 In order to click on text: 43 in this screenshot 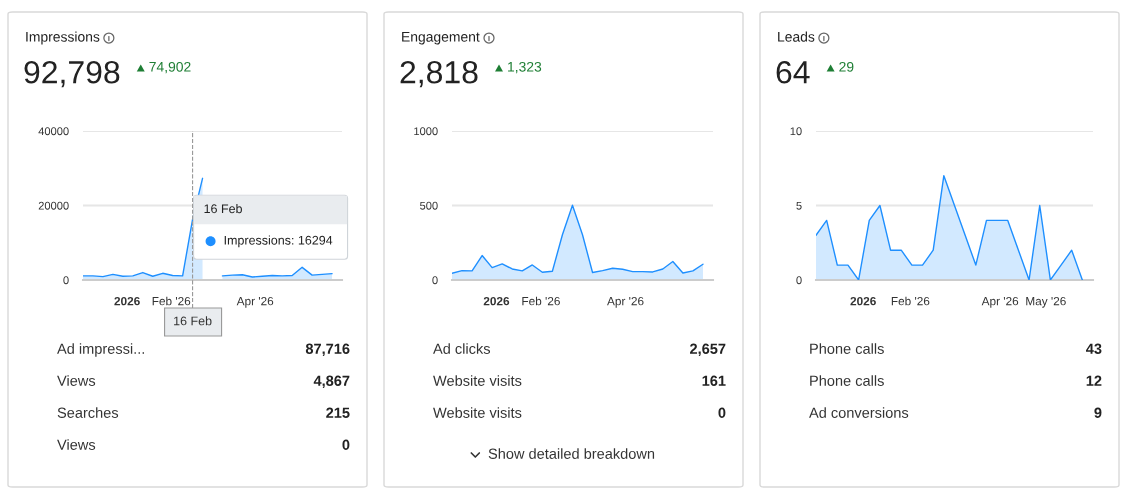, I will do `click(1094, 348)`.